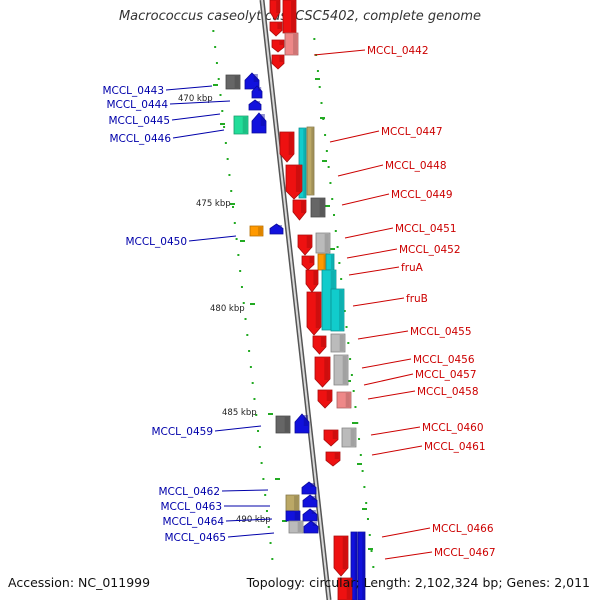  Describe the element at coordinates (133, 91) in the screenshot. I see `gene-label-left: MCCL_0443` at that location.